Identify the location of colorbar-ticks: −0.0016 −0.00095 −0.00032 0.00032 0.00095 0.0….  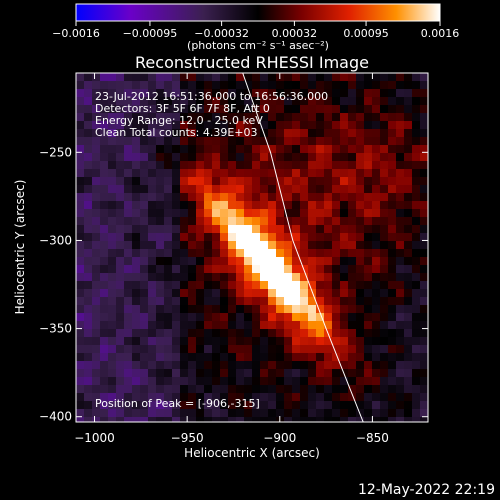
(255, 30).